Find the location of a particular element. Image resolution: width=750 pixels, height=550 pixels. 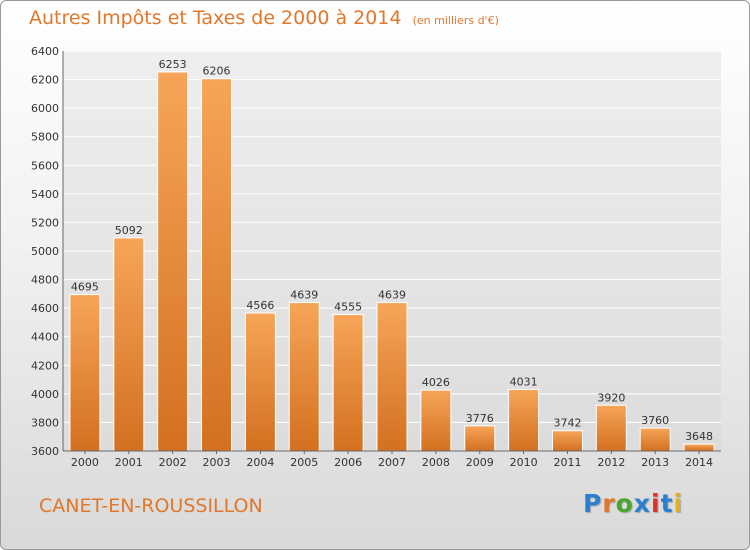

y-tick-label: 5000 is located at coordinates (45, 251).